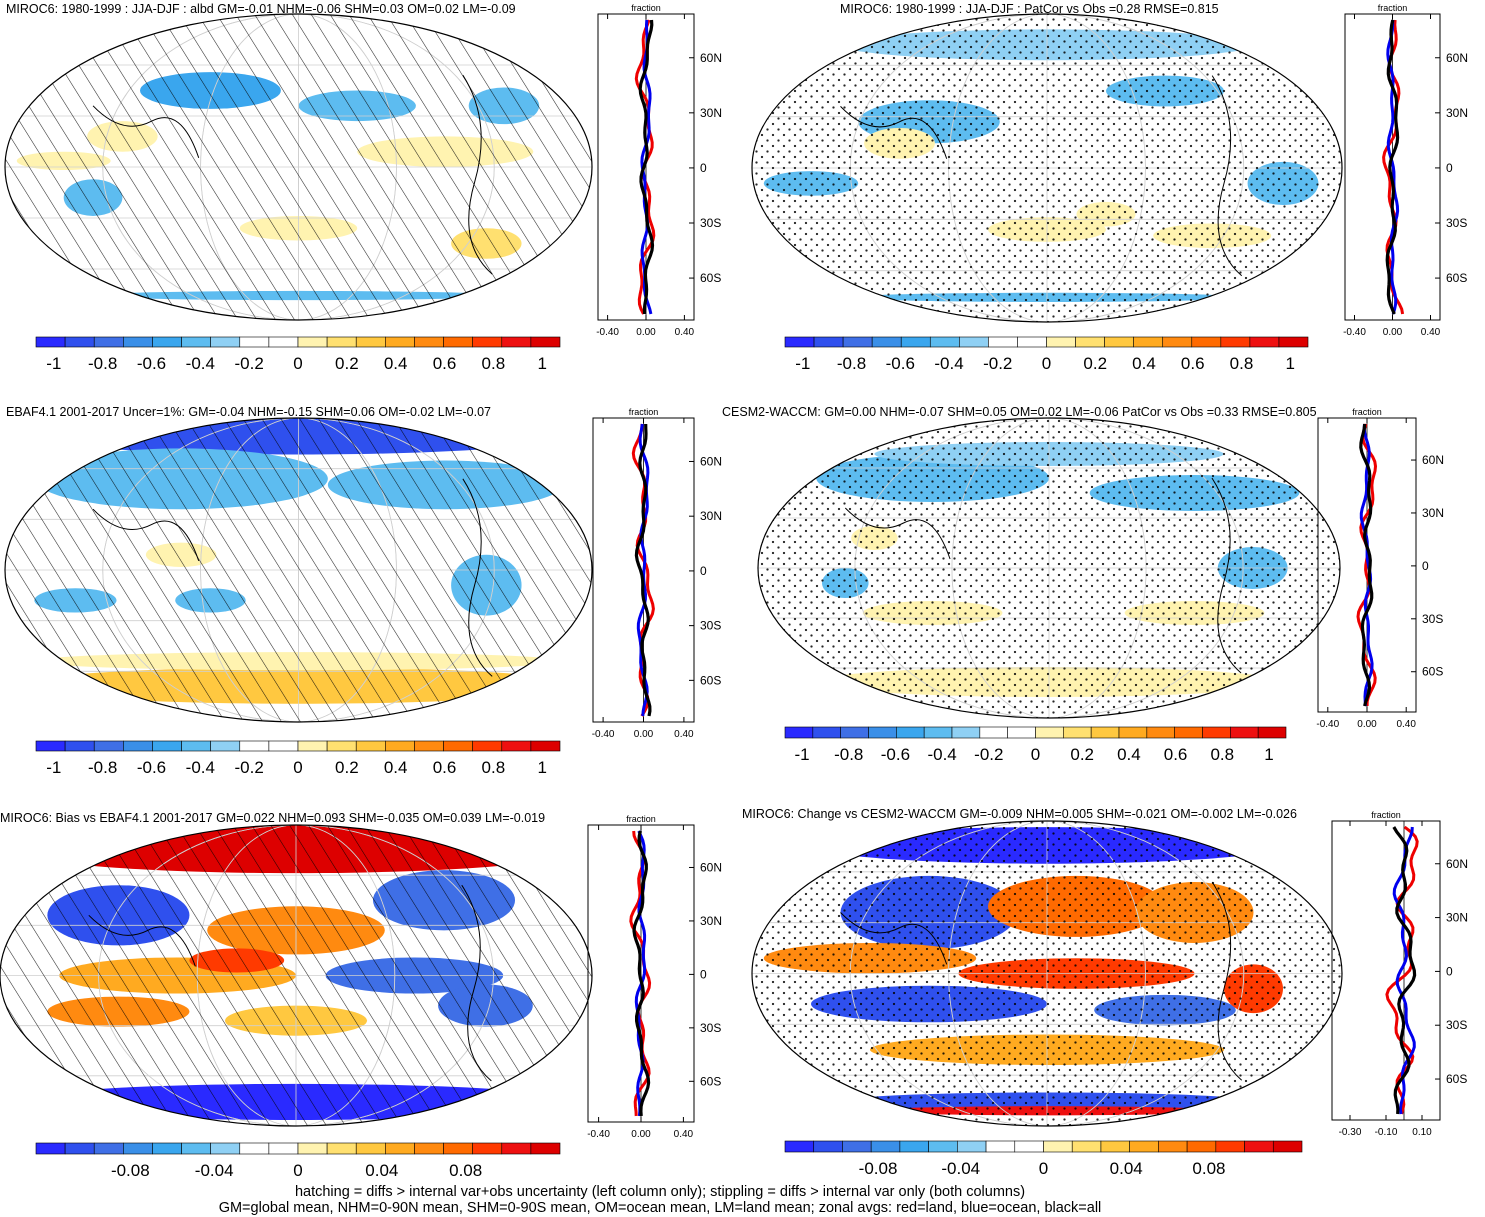 This screenshot has height=1217, width=1485. I want to click on hatching-overlay, so click(296, 975).